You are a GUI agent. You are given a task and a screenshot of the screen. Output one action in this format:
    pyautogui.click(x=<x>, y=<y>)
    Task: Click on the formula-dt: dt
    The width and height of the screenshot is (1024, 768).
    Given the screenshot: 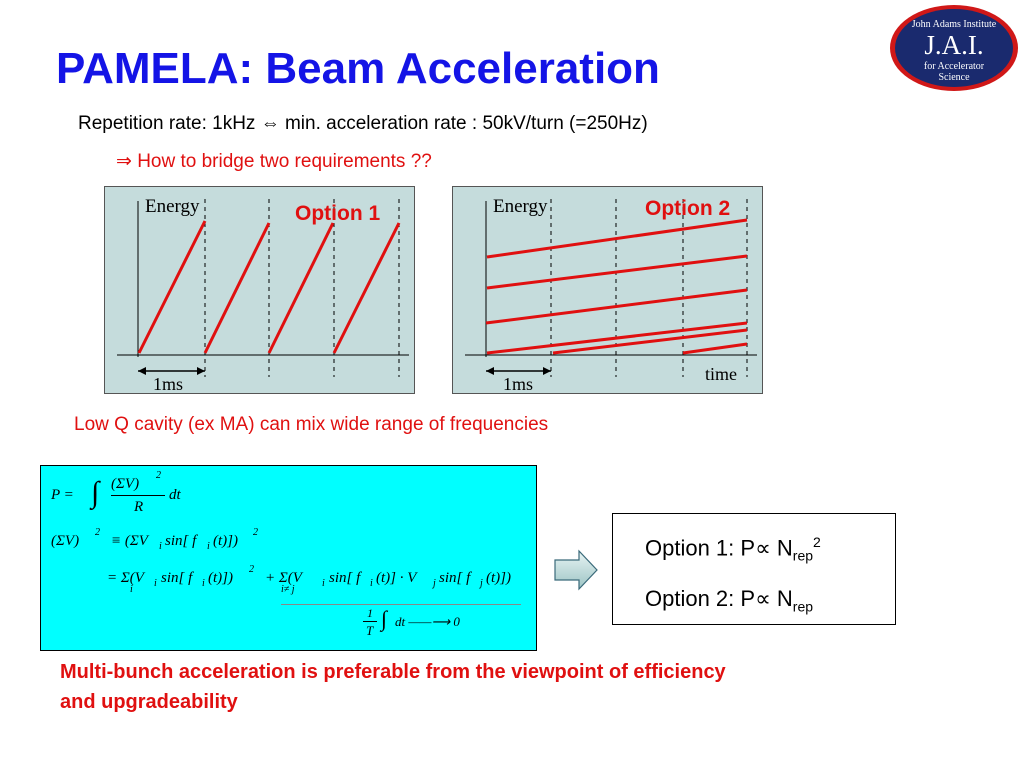 What is the action you would take?
    pyautogui.click(x=175, y=495)
    